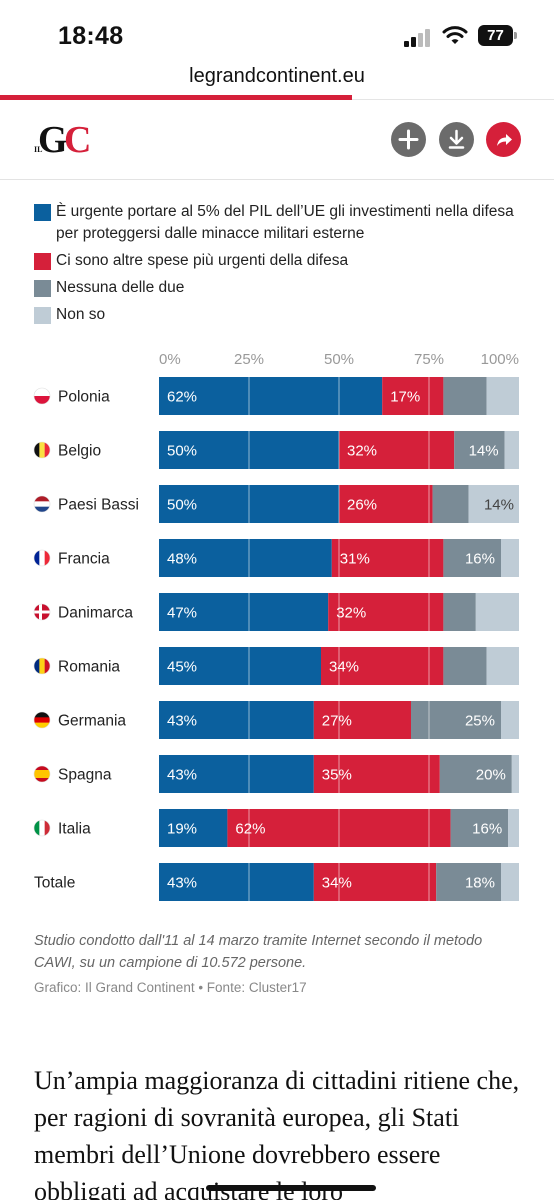  What do you see at coordinates (176, 97) in the screenshot?
I see `page-load-progress` at bounding box center [176, 97].